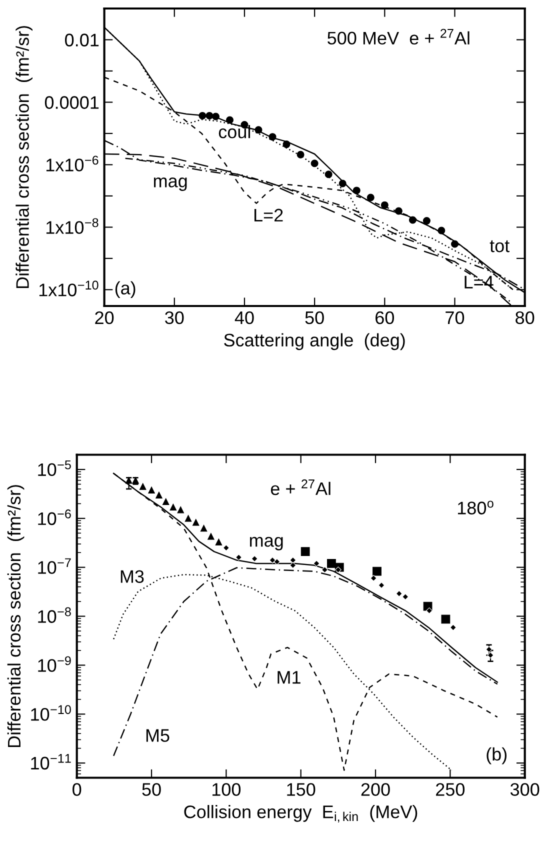 The height and width of the screenshot is (850, 549). Describe the element at coordinates (450, 789) in the screenshot. I see `x-tick-label: 250` at that location.